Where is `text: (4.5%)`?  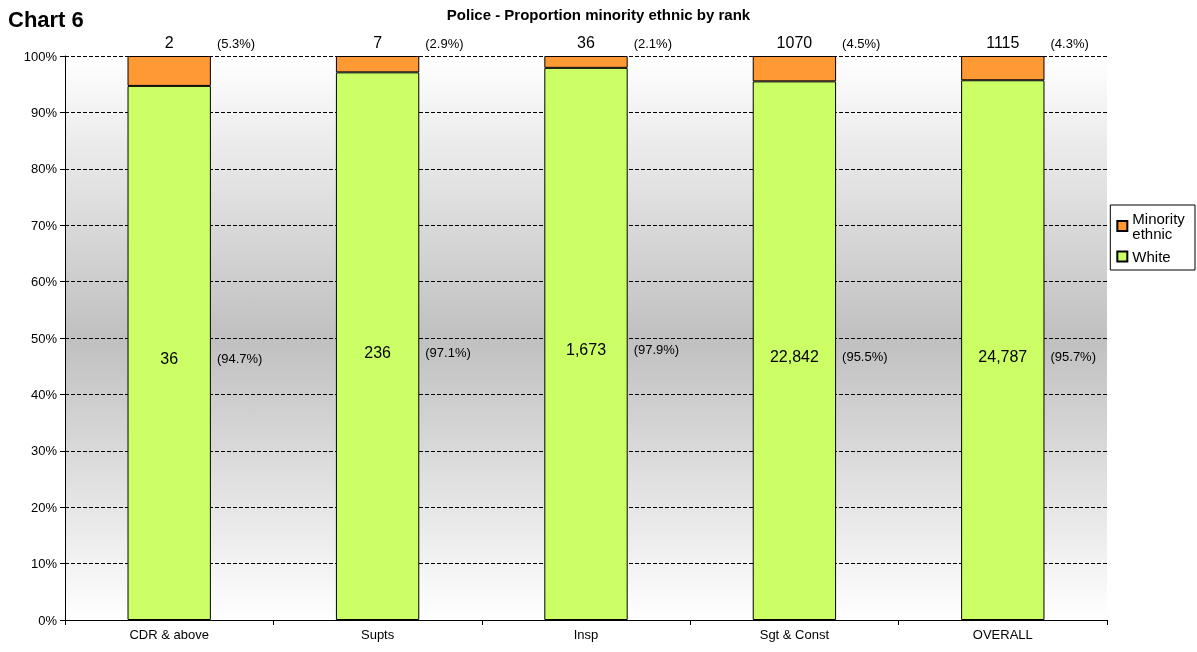 text: (4.5%) is located at coordinates (861, 43).